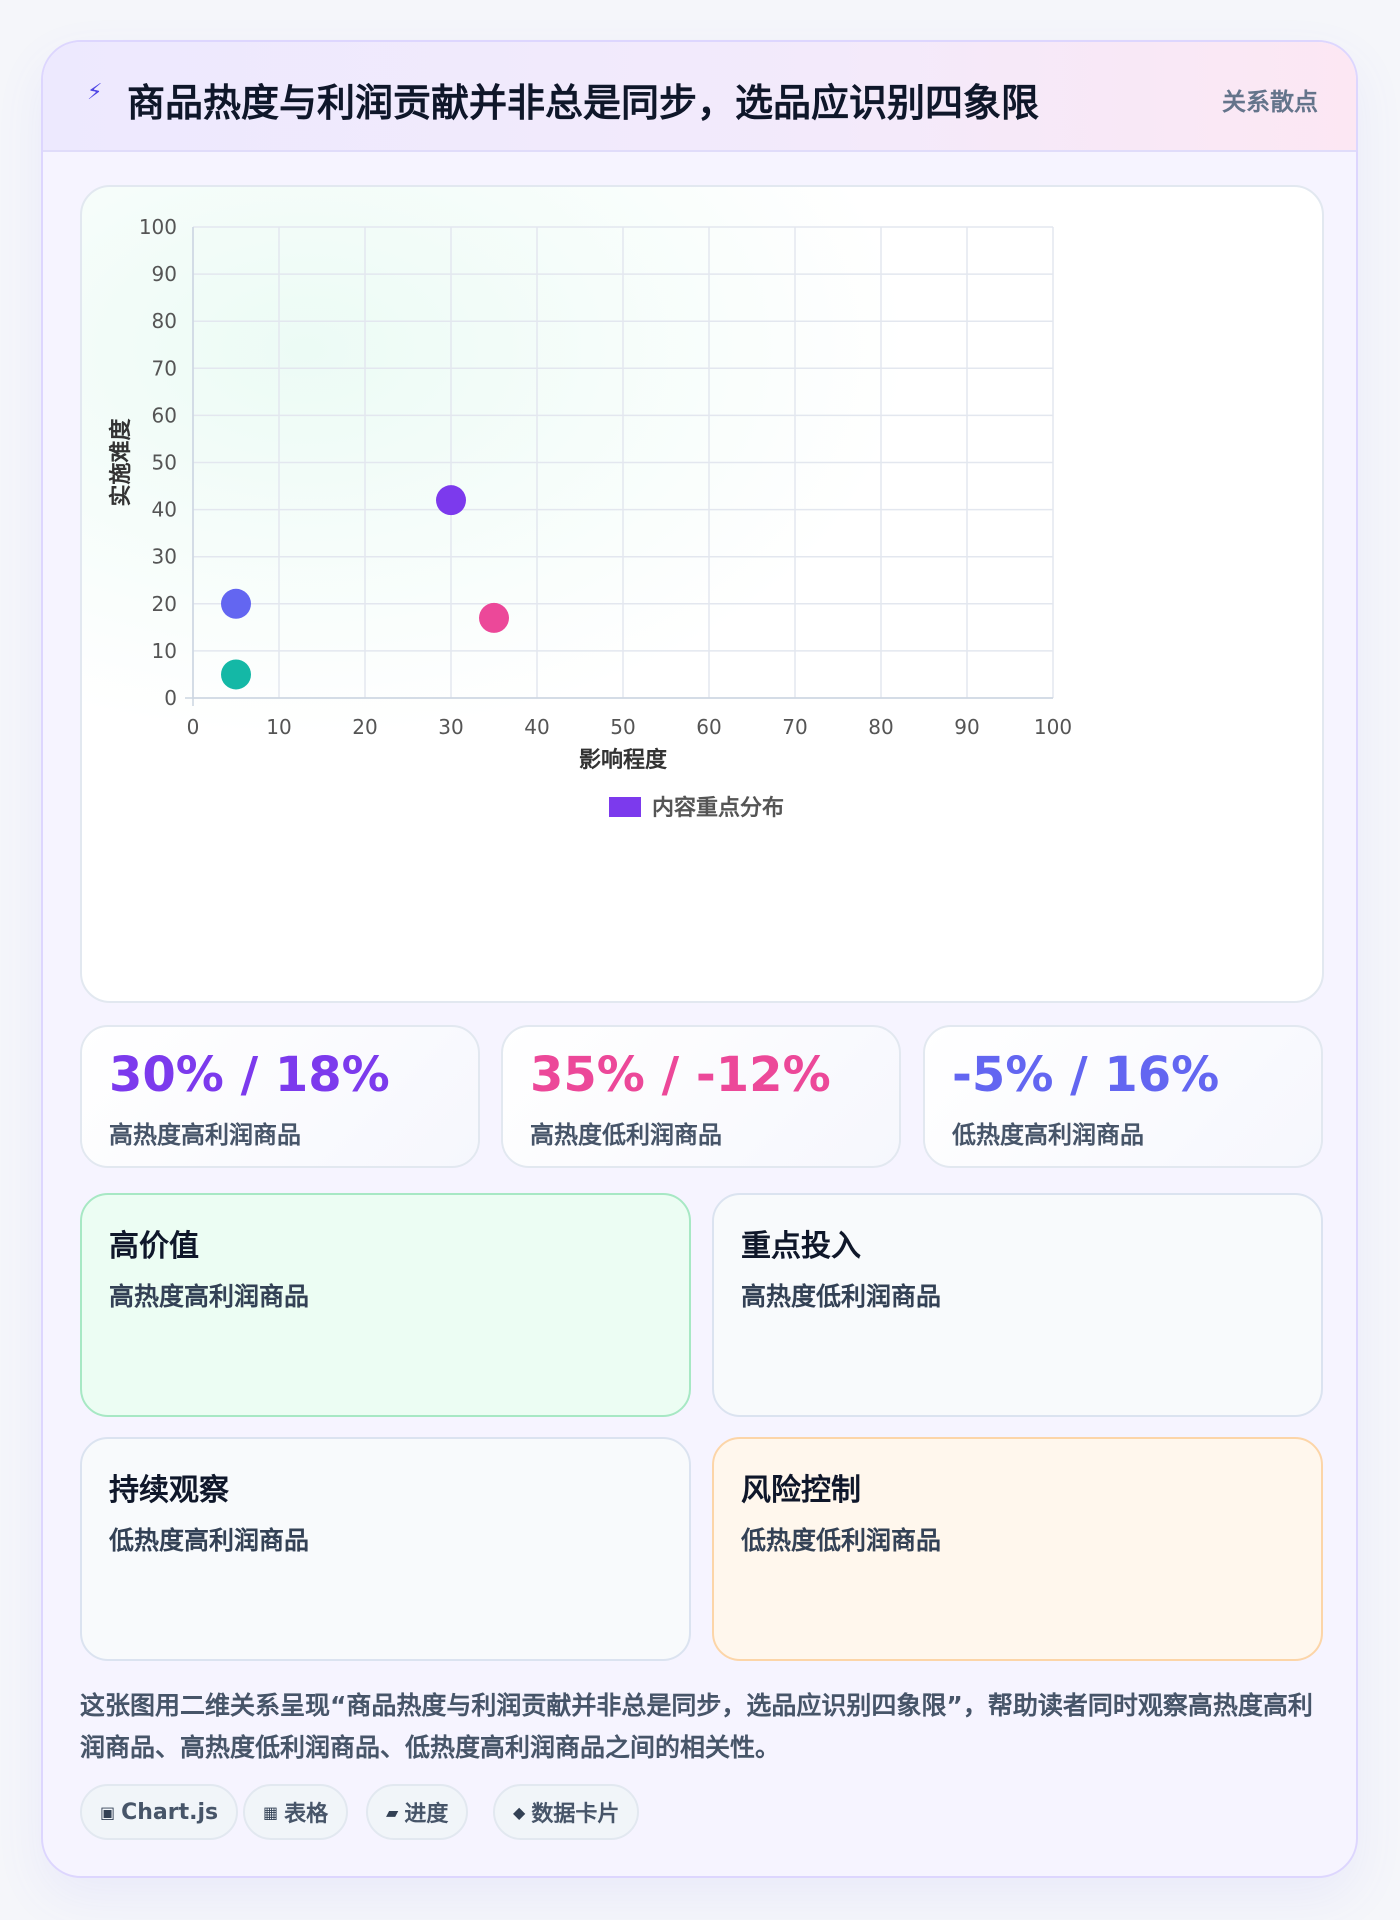 Image resolution: width=1400 pixels, height=1920 pixels. I want to click on y-tick-label: 70, so click(164, 368).